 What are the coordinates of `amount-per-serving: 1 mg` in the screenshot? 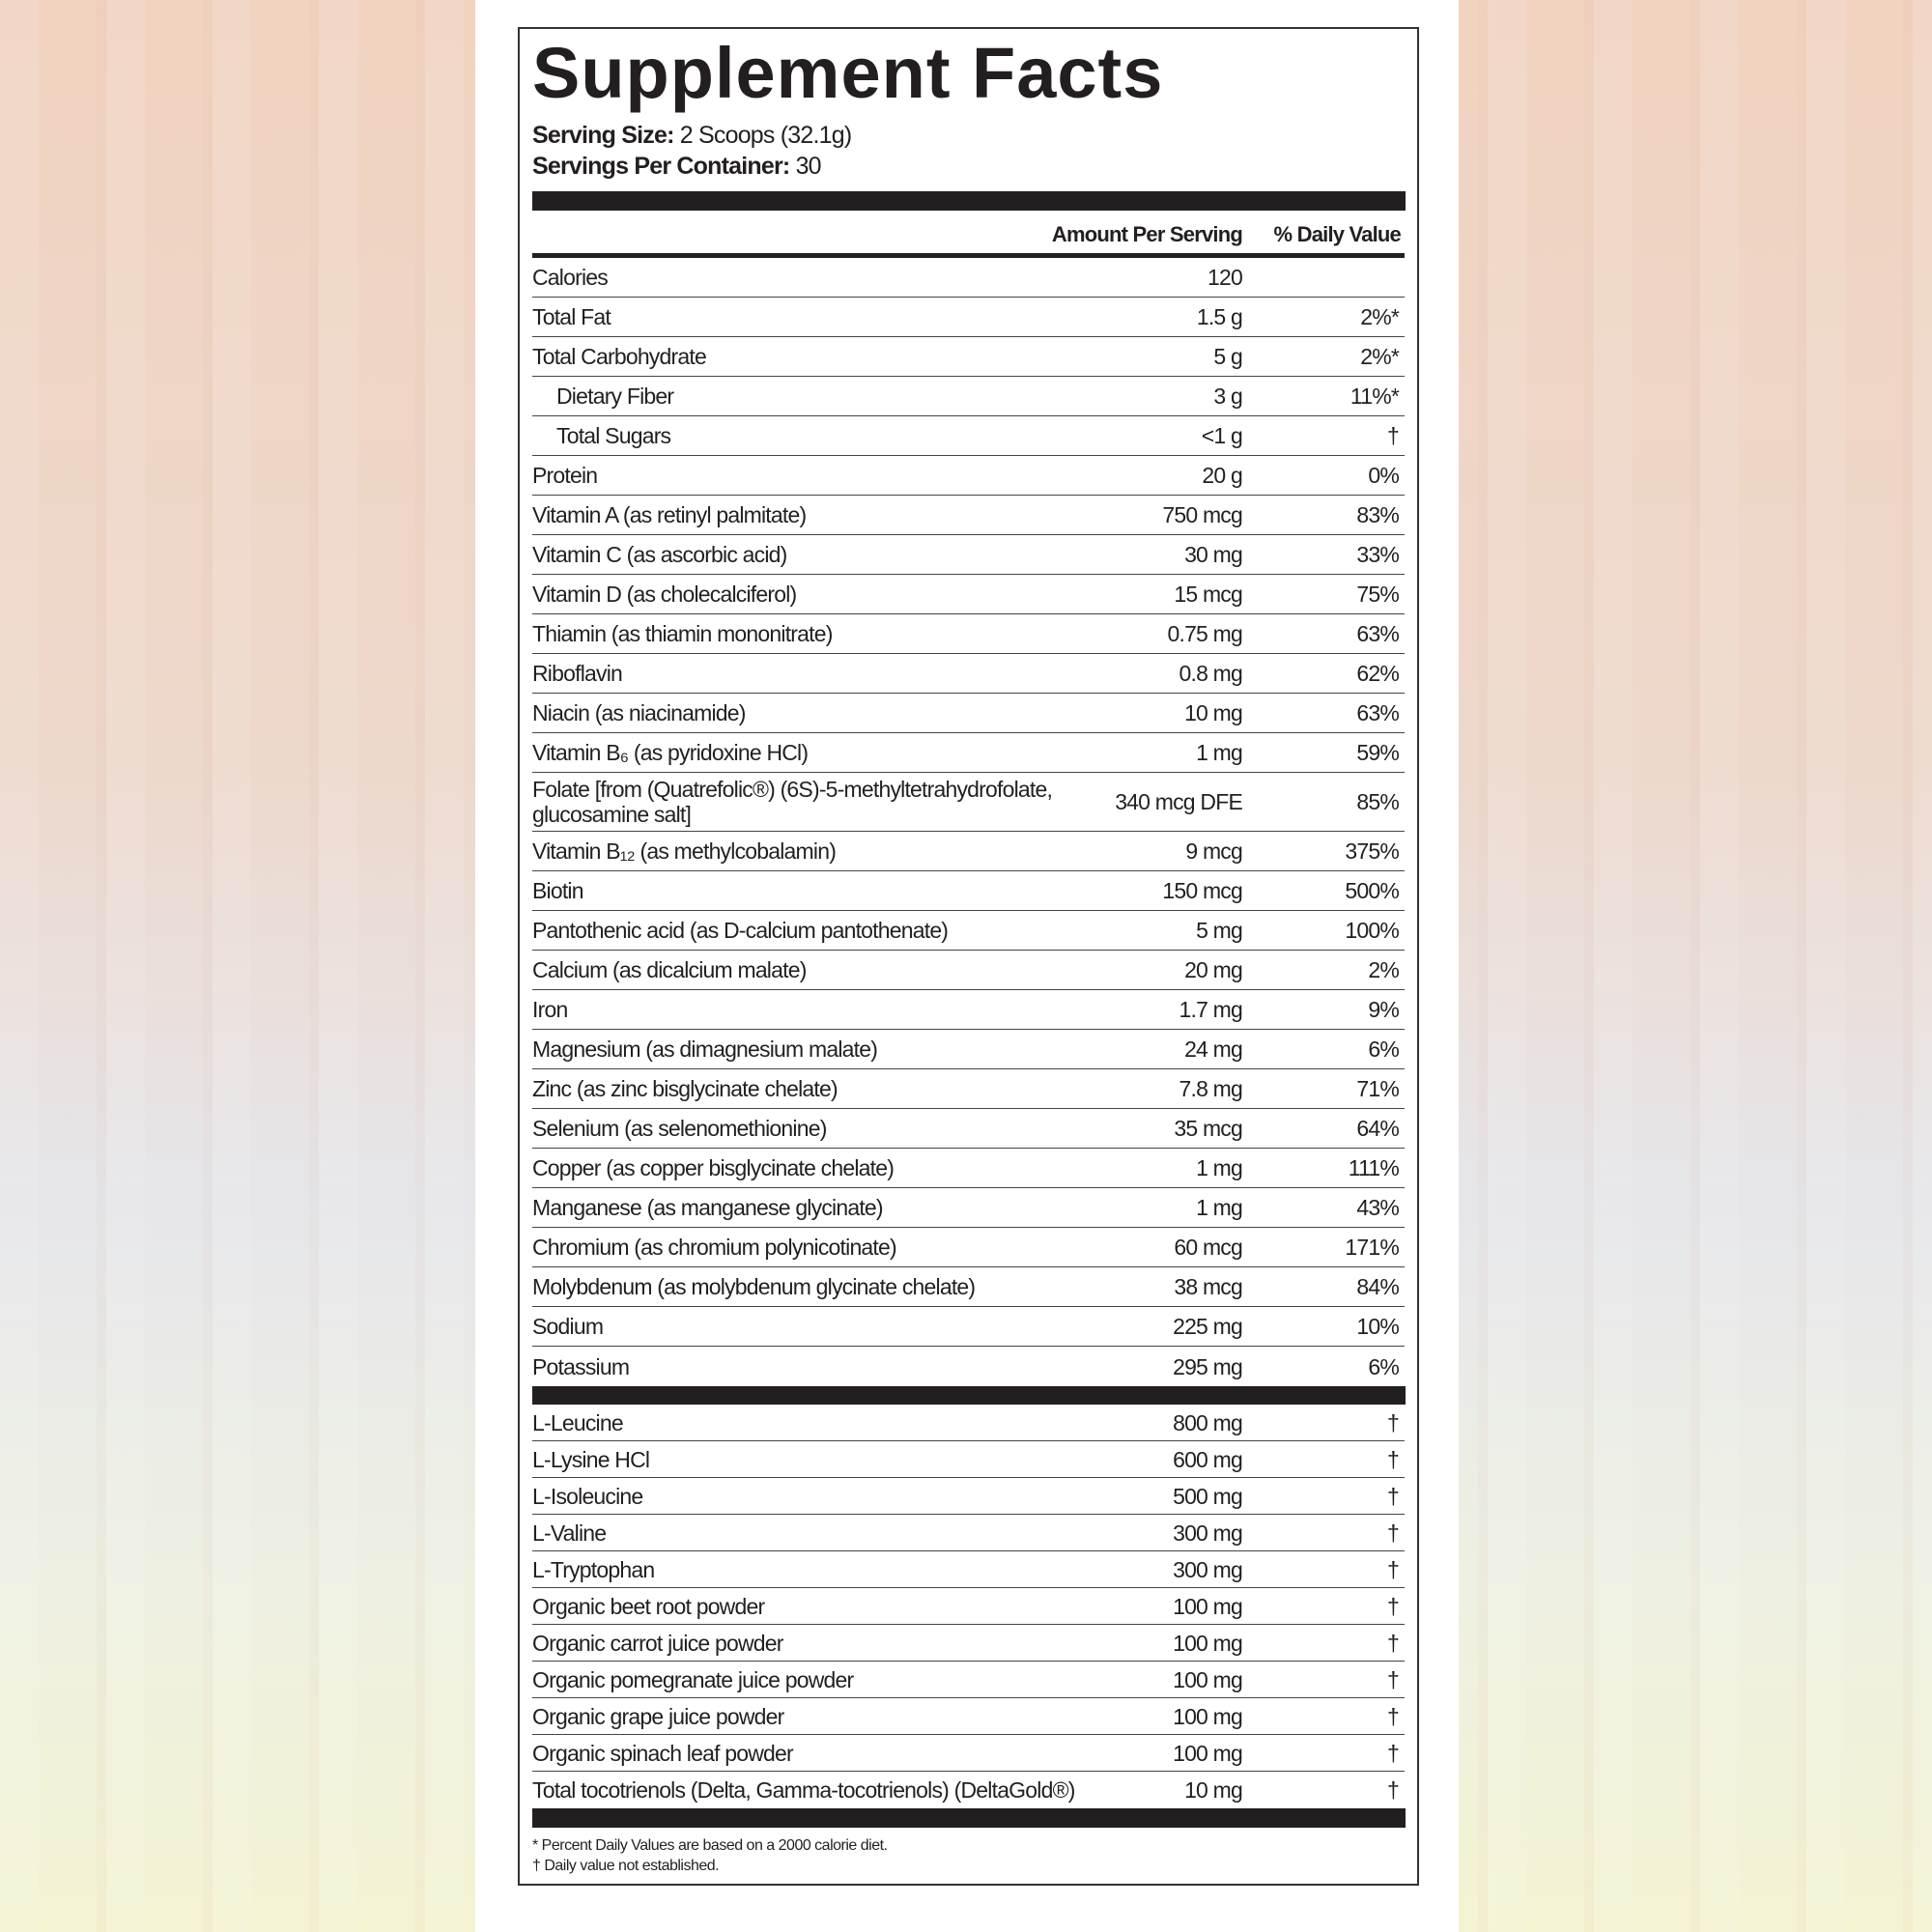 It's located at (1219, 1207).